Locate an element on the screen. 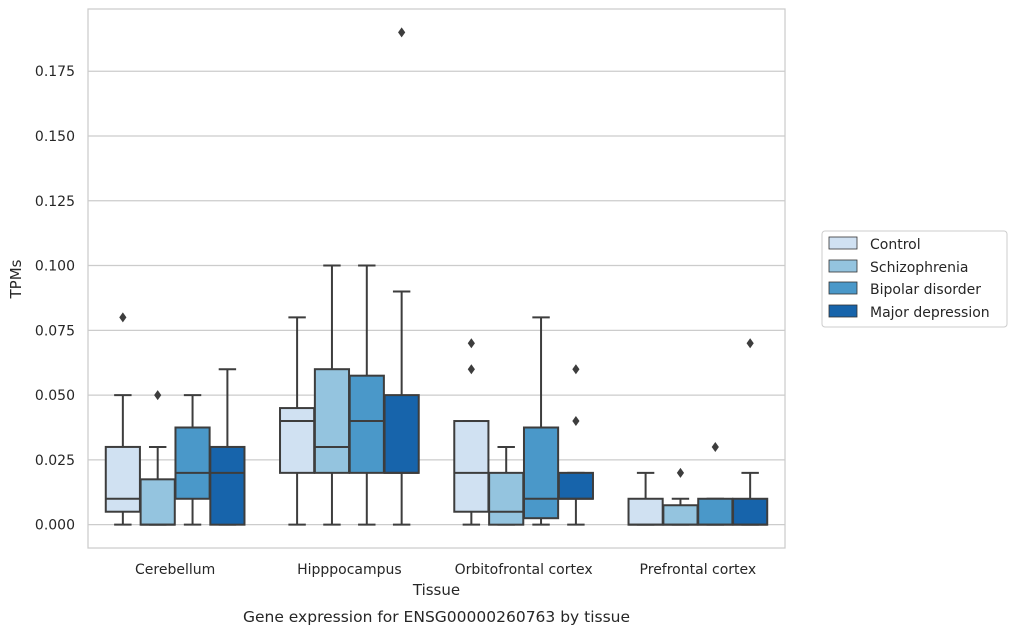  y-tick-label: 0.050 is located at coordinates (55, 396).